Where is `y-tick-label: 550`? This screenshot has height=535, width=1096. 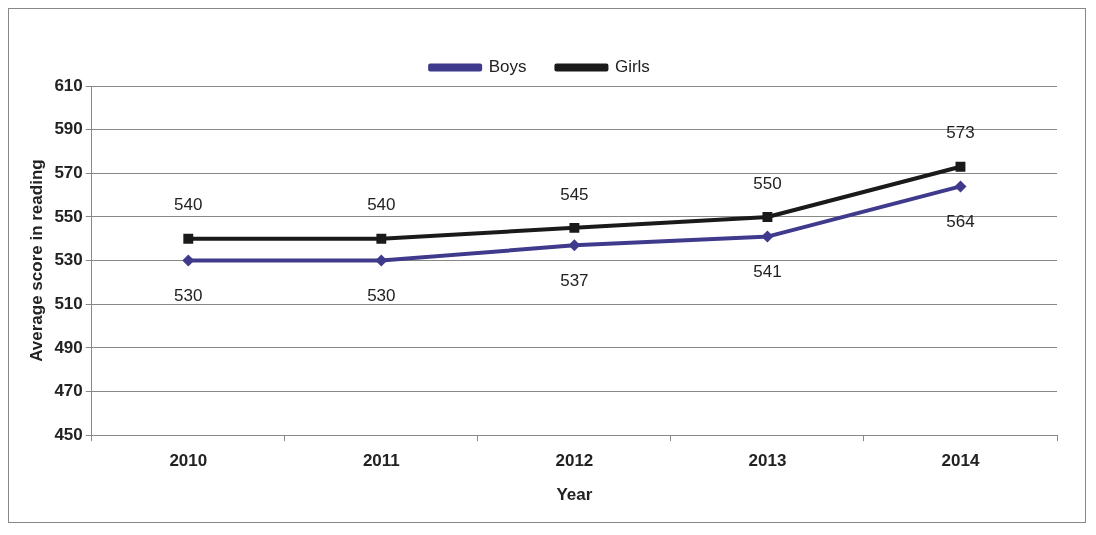
y-tick-label: 550 is located at coordinates (68, 216).